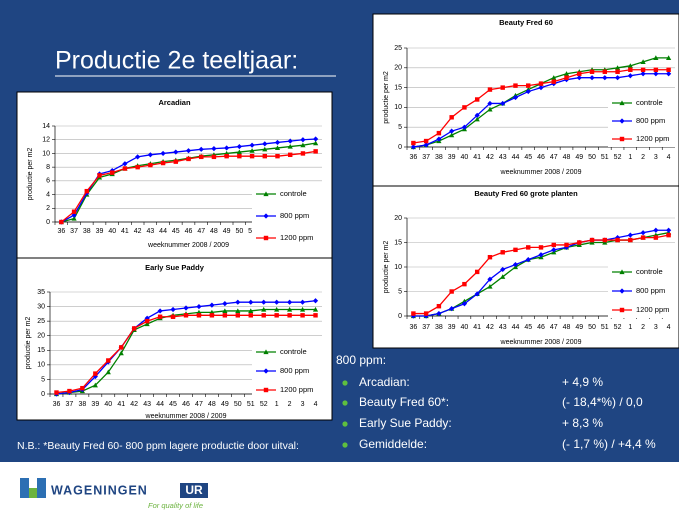 The image size is (679, 514). Describe the element at coordinates (173, 404) in the screenshot. I see `x-tick-label: 45` at that location.